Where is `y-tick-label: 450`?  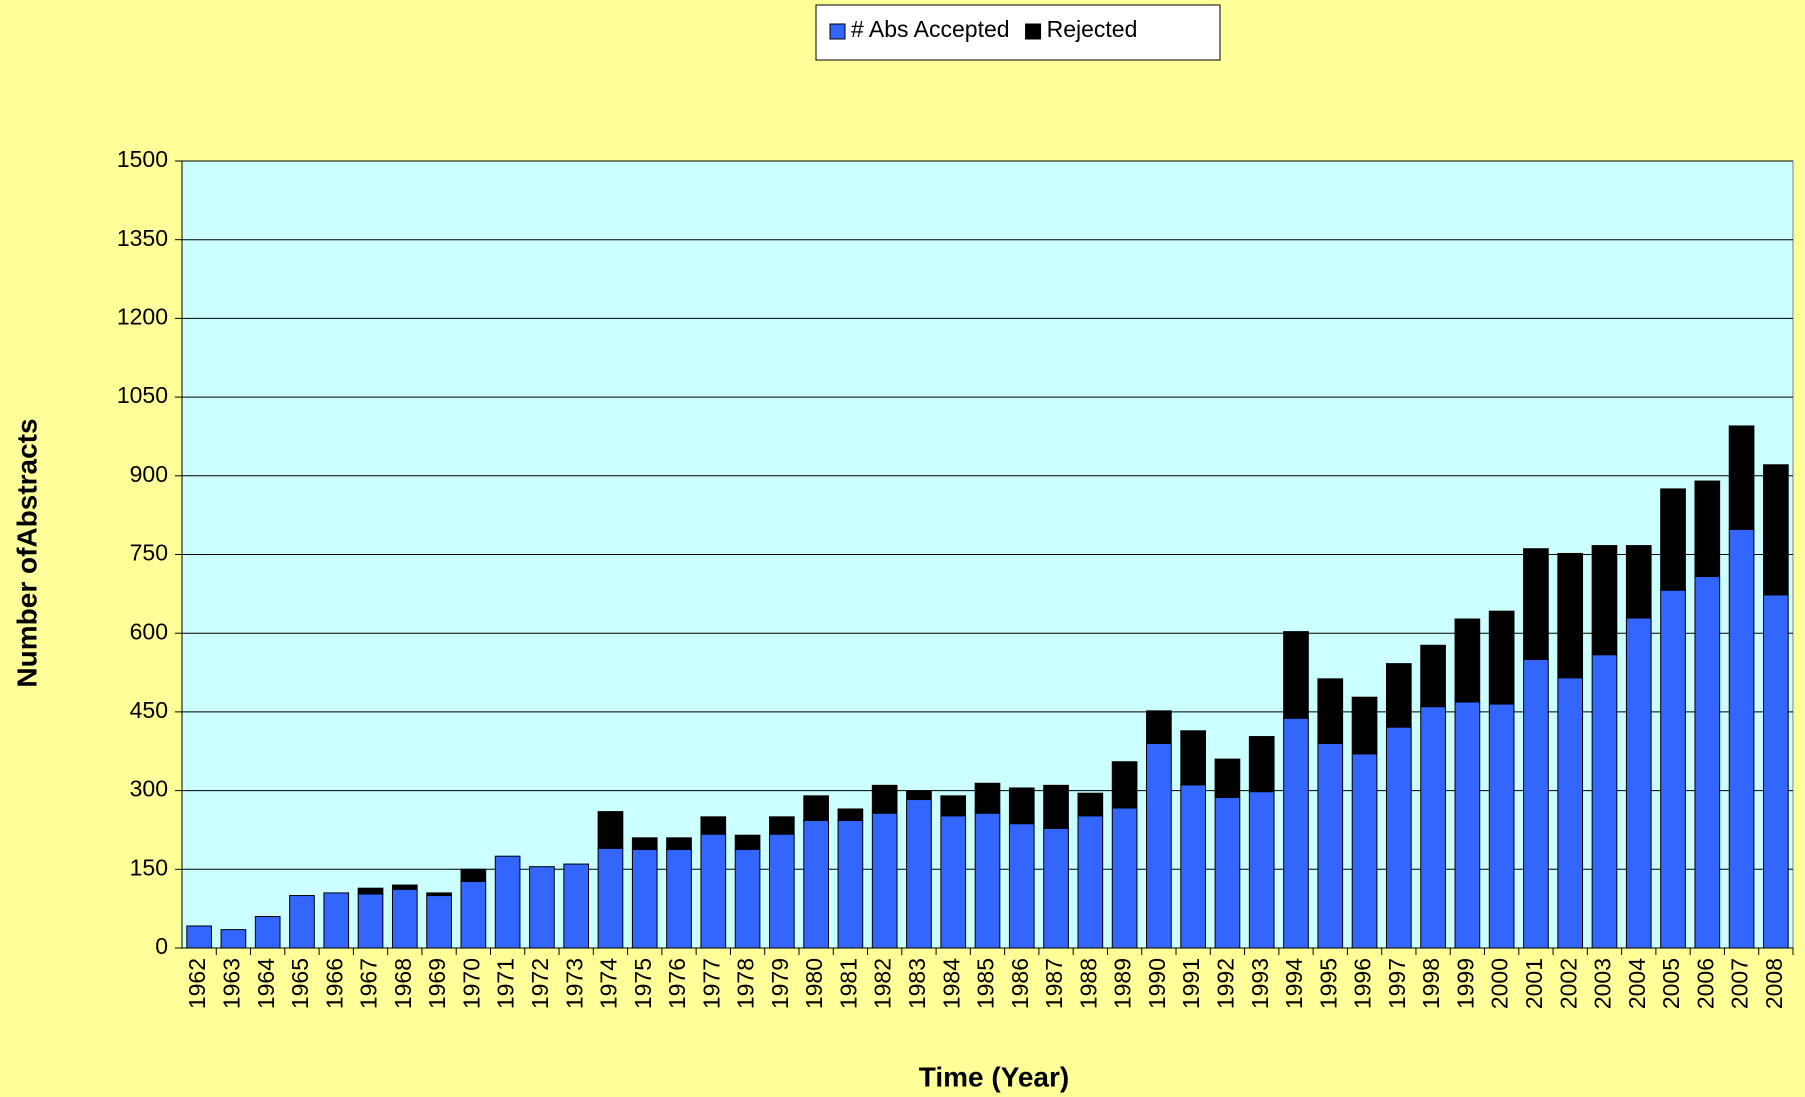
y-tick-label: 450 is located at coordinates (149, 710).